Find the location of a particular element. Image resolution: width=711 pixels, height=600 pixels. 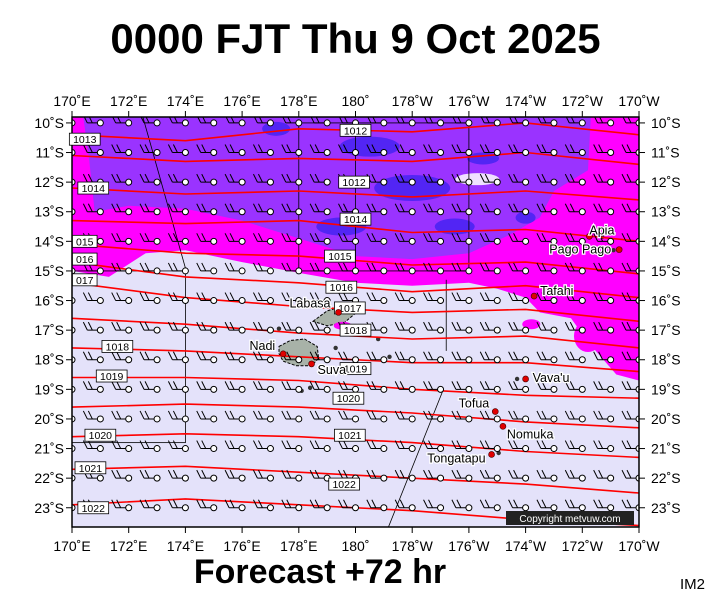

isobar-label: 1020 is located at coordinates (100, 435).